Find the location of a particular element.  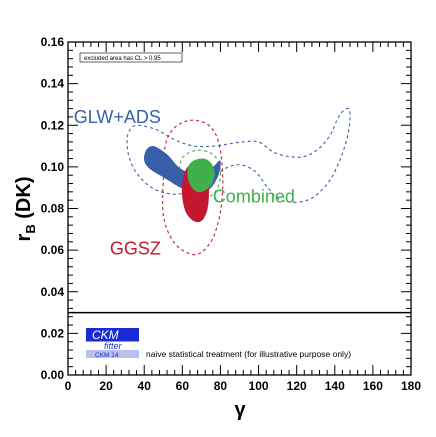

legend-box is located at coordinates (131, 57).